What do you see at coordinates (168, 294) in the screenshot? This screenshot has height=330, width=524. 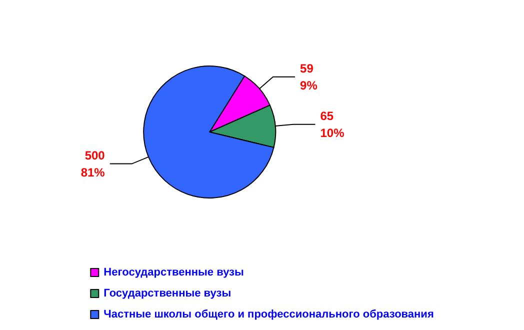 I see `legend-label: Государственные вузы` at bounding box center [168, 294].